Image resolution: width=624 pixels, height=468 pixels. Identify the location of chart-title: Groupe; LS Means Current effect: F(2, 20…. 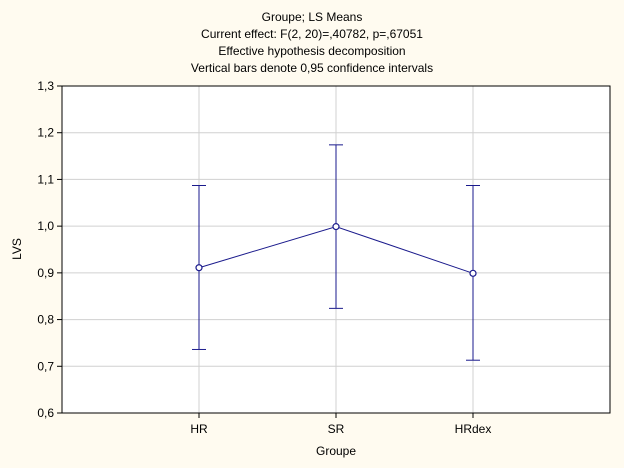
(312, 42).